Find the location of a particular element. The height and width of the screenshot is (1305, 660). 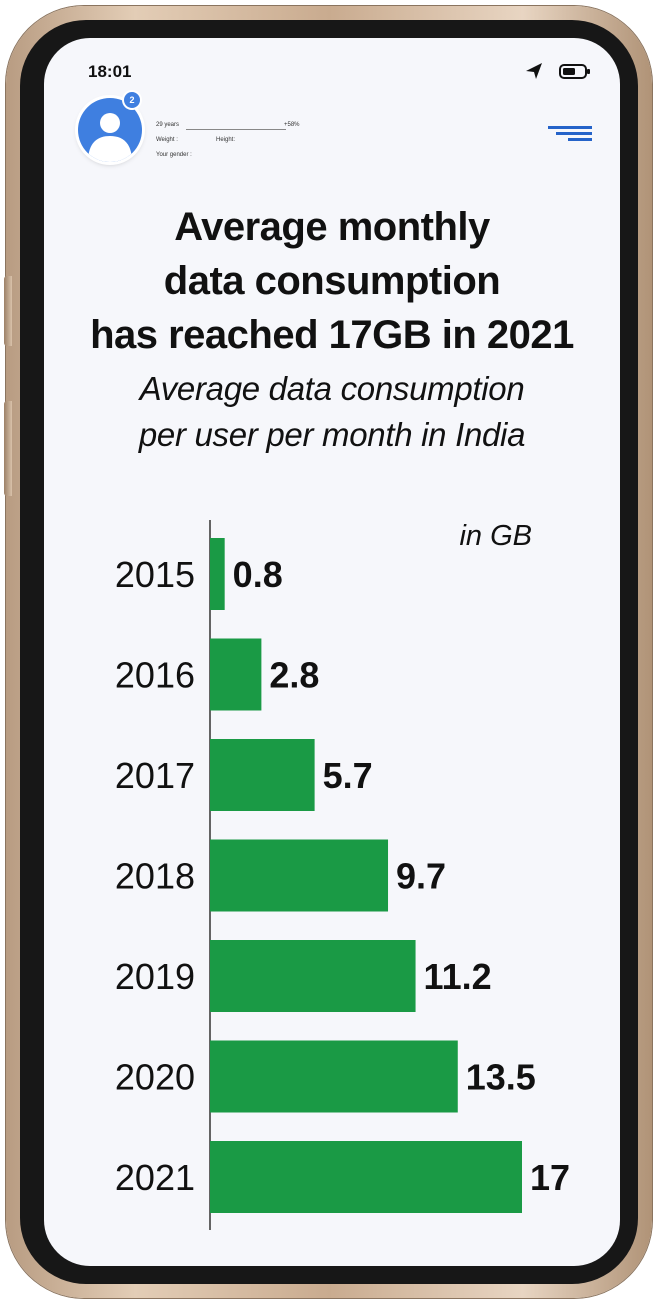

phone-side-button is located at coordinates (8, 448).